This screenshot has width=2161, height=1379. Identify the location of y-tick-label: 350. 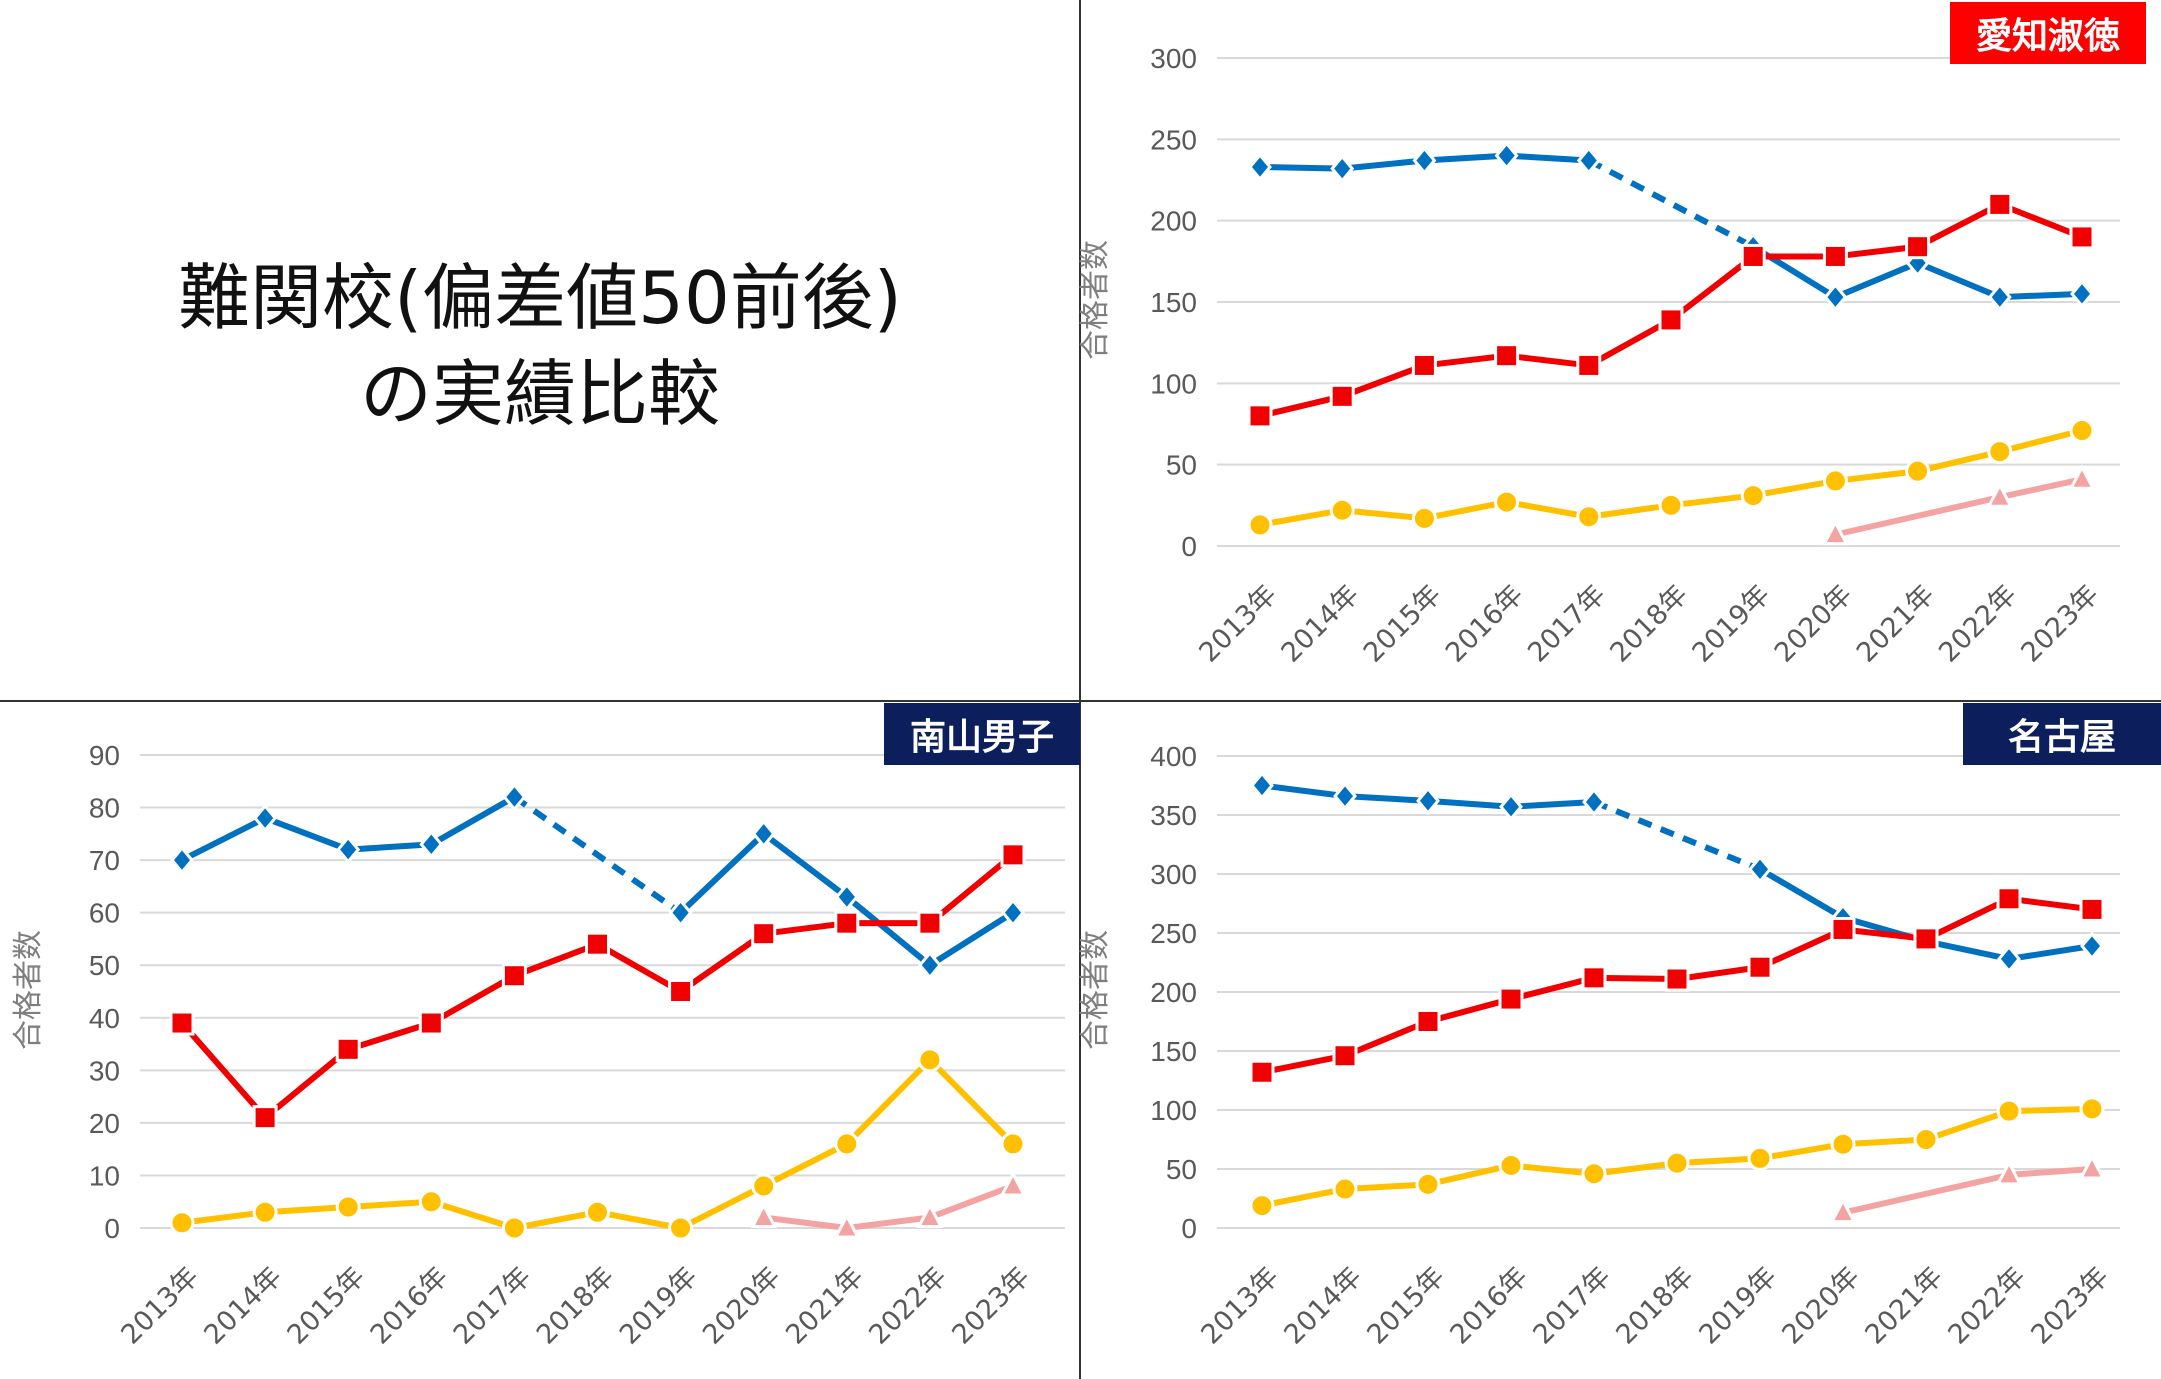
(1173, 815).